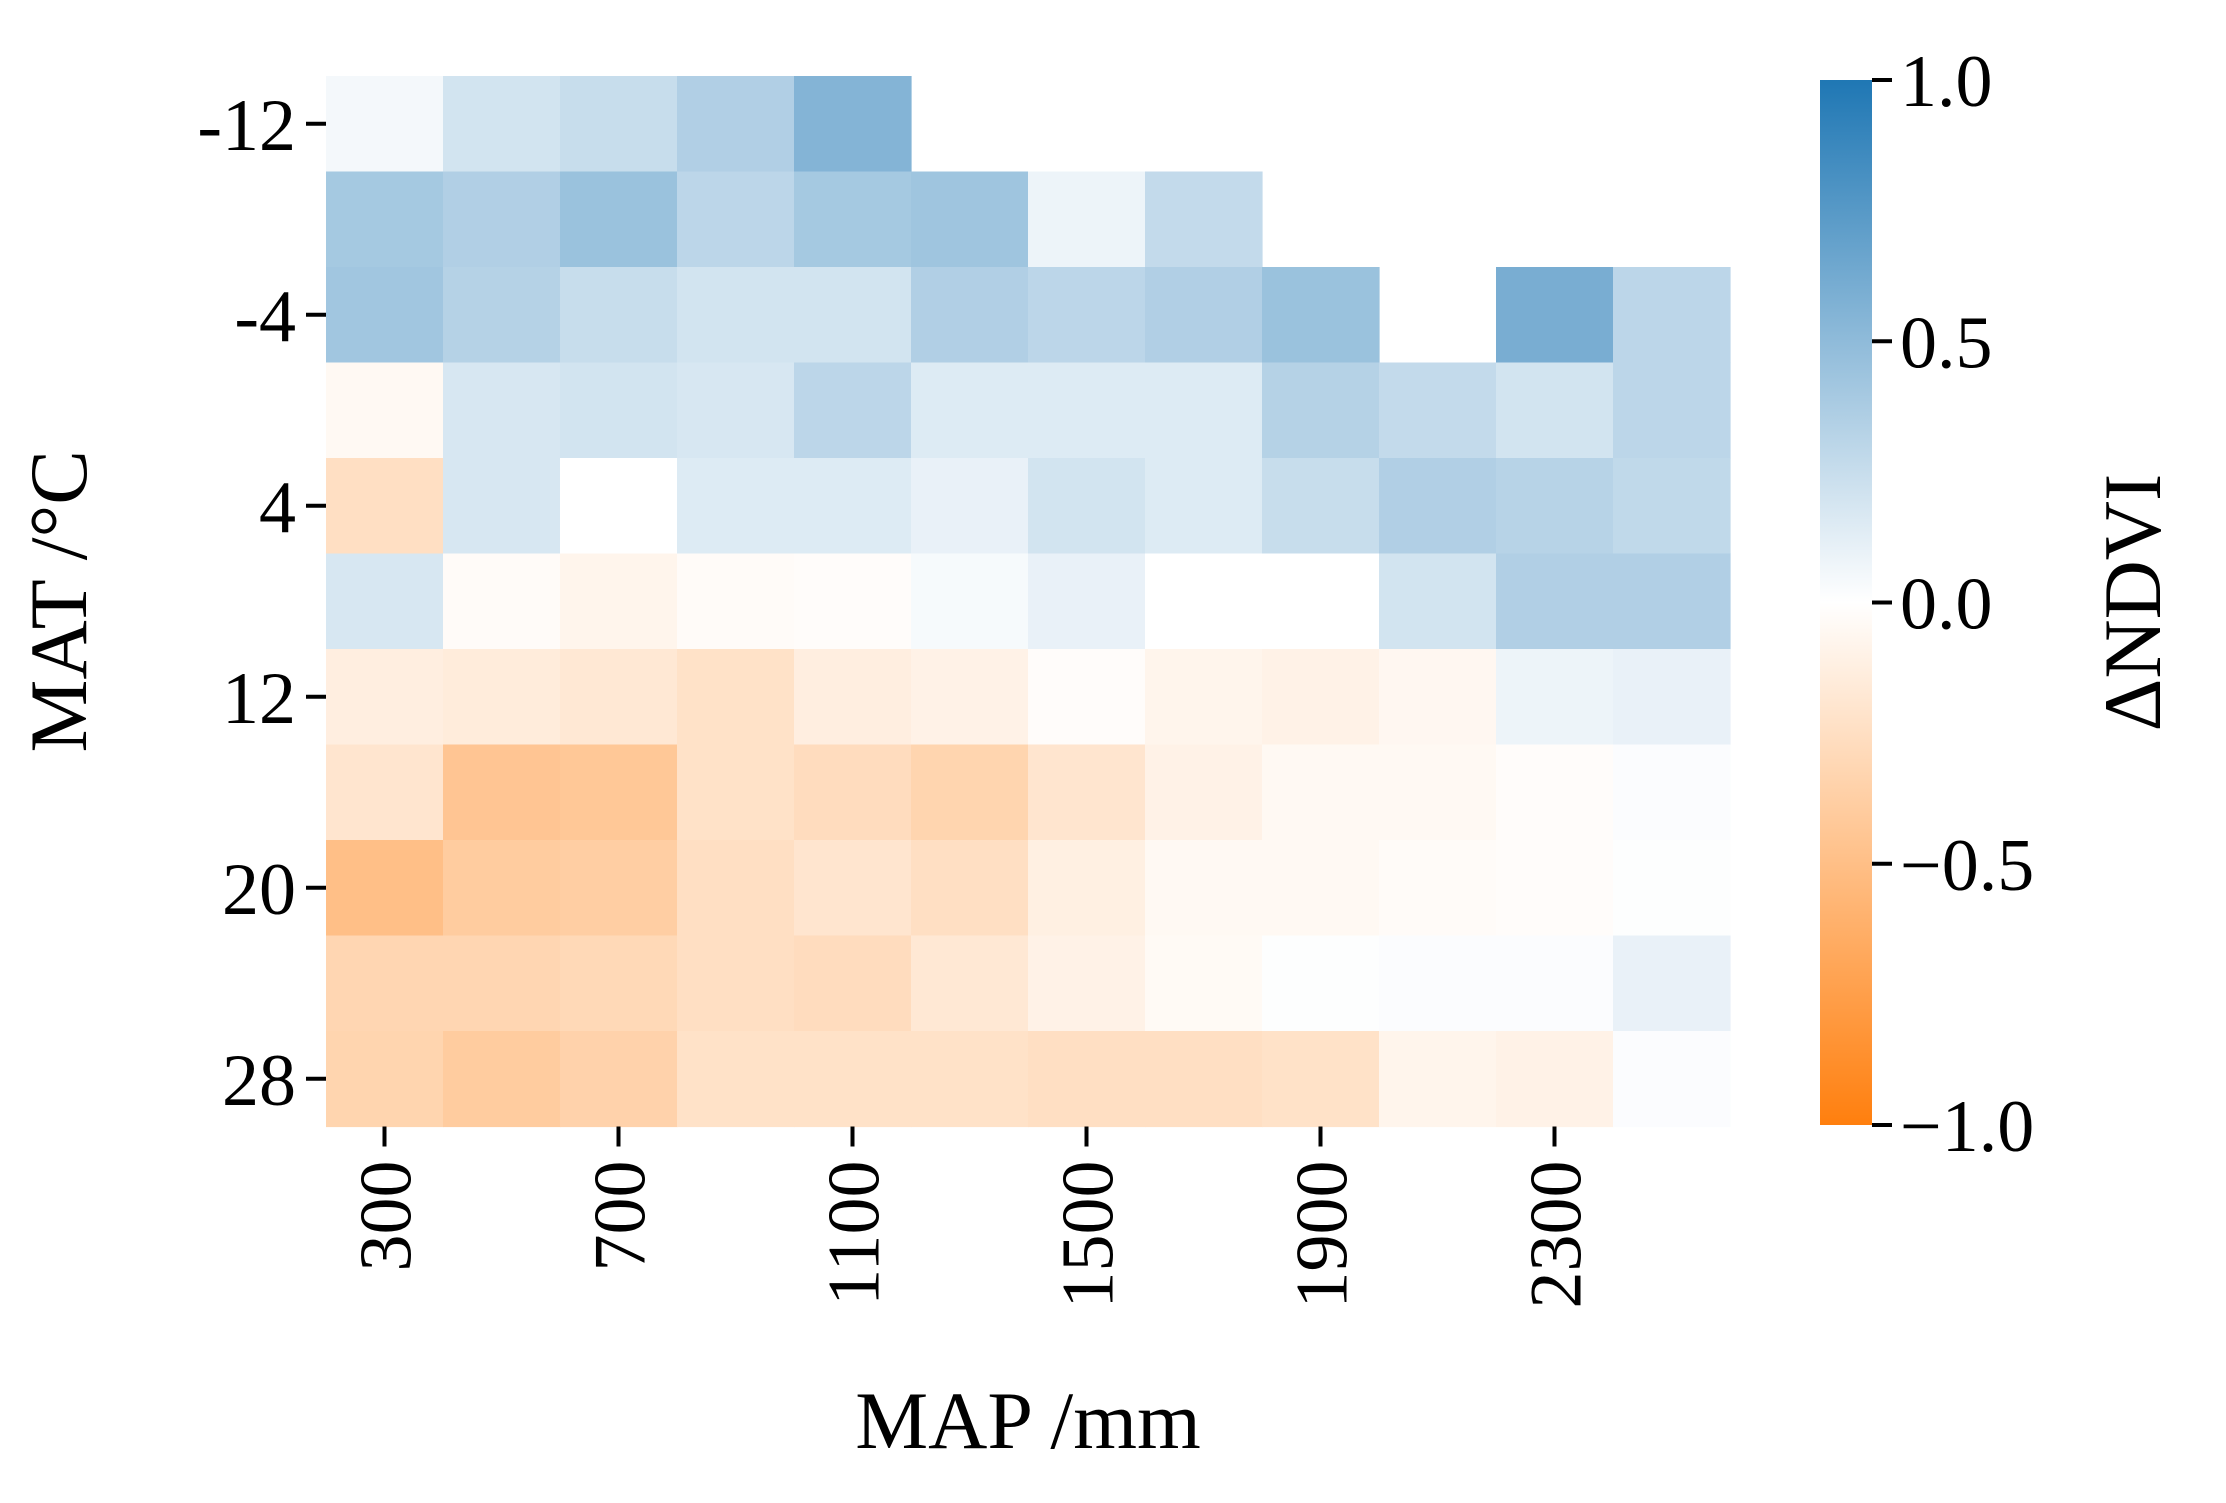 The height and width of the screenshot is (1503, 2226). Describe the element at coordinates (58, 601) in the screenshot. I see `y-axis-title: MAT /°C` at that location.